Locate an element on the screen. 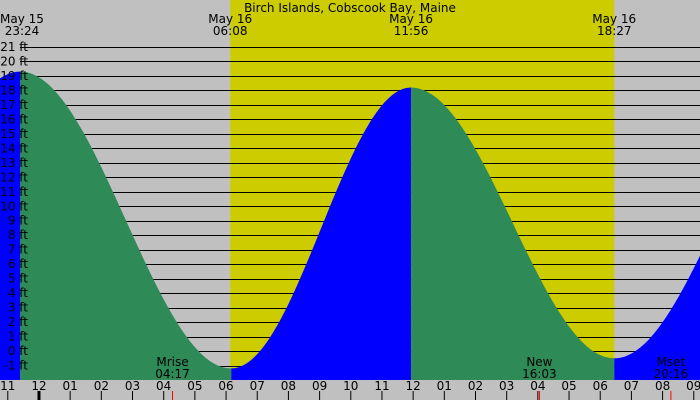 The width and height of the screenshot is (700, 400). top-event-date: May 15 is located at coordinates (22, 19).